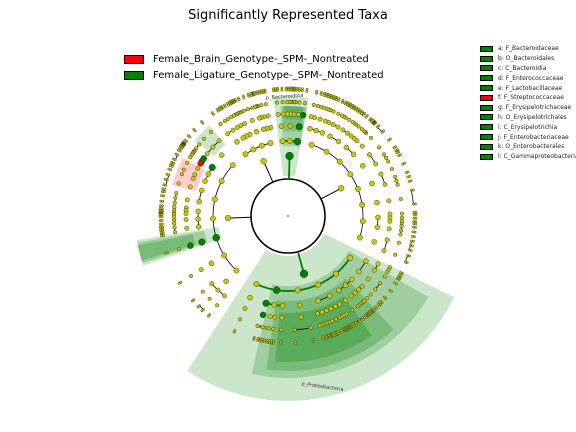 This screenshot has height=432, width=576. I want to click on clade-label-bacteroidota: p_Bacteroidota, so click(285, 97).